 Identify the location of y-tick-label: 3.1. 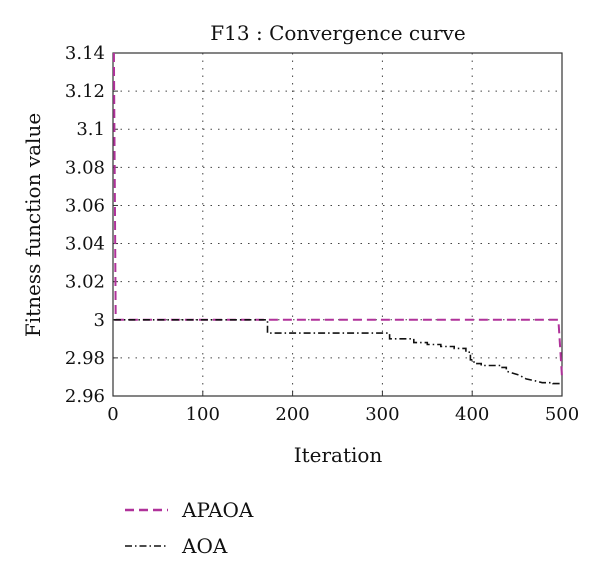
(90, 129).